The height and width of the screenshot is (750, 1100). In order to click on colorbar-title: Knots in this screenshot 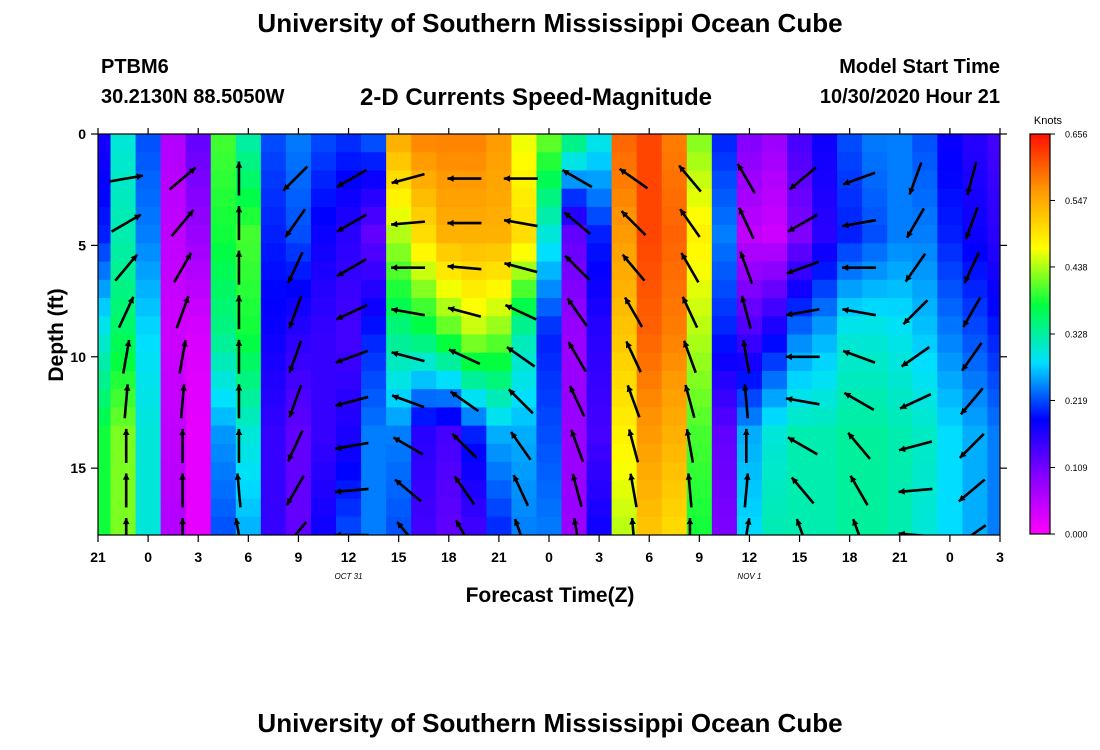, I will do `click(1048, 121)`.